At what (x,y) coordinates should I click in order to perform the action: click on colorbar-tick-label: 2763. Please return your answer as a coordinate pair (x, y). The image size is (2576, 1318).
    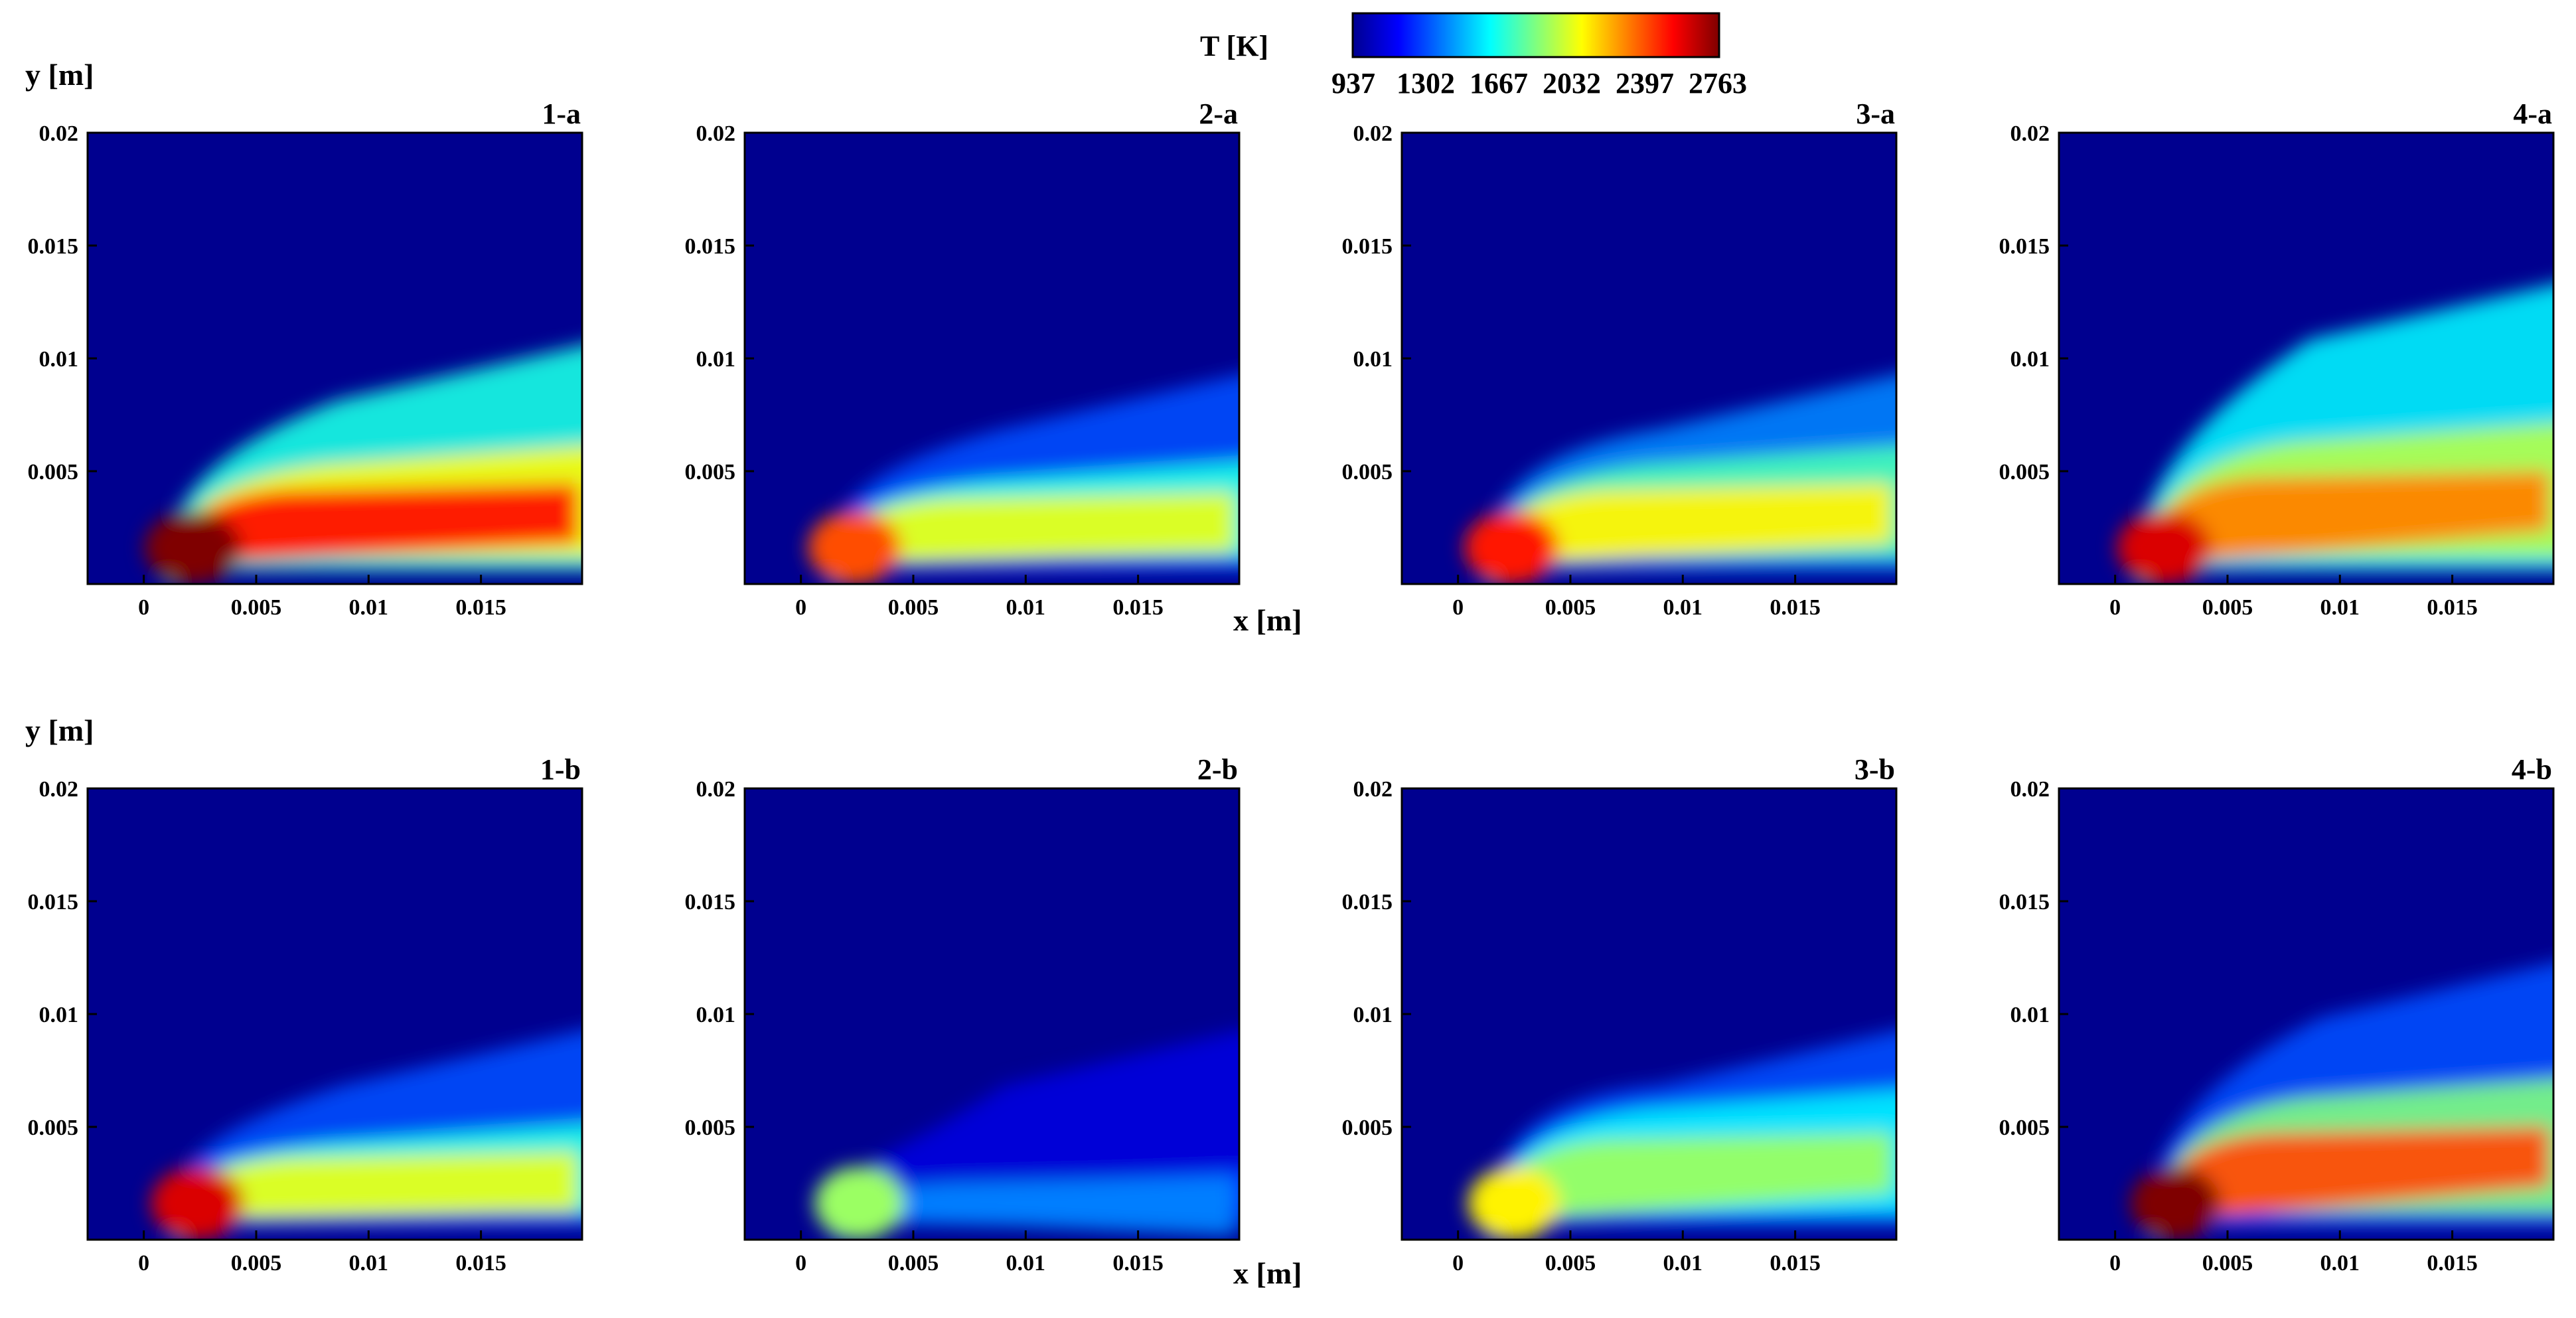
    Looking at the image, I should click on (1718, 84).